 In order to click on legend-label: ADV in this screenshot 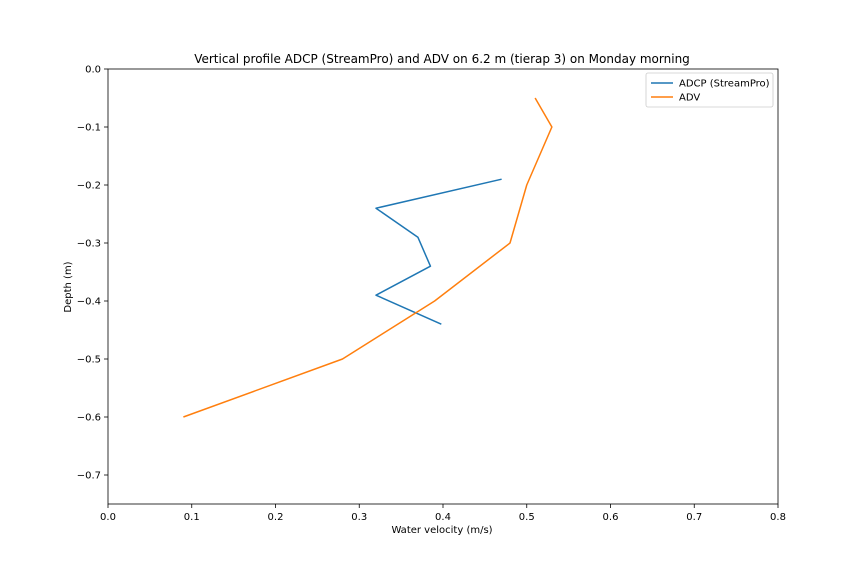, I will do `click(689, 98)`.